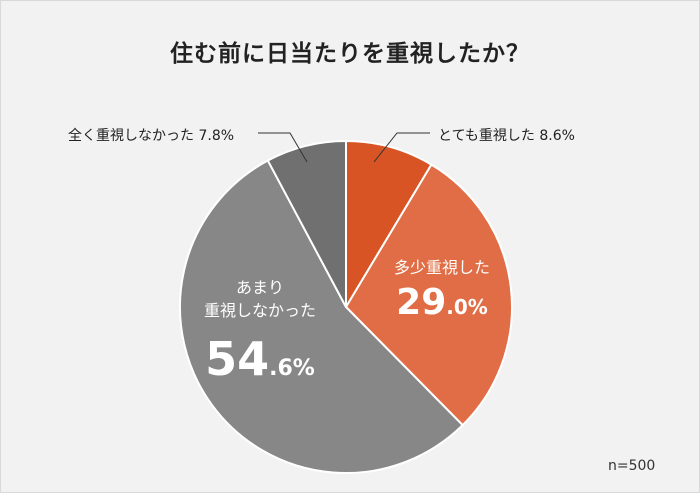  Describe the element at coordinates (632, 466) in the screenshot. I see `sample-size-note: n=500` at that location.